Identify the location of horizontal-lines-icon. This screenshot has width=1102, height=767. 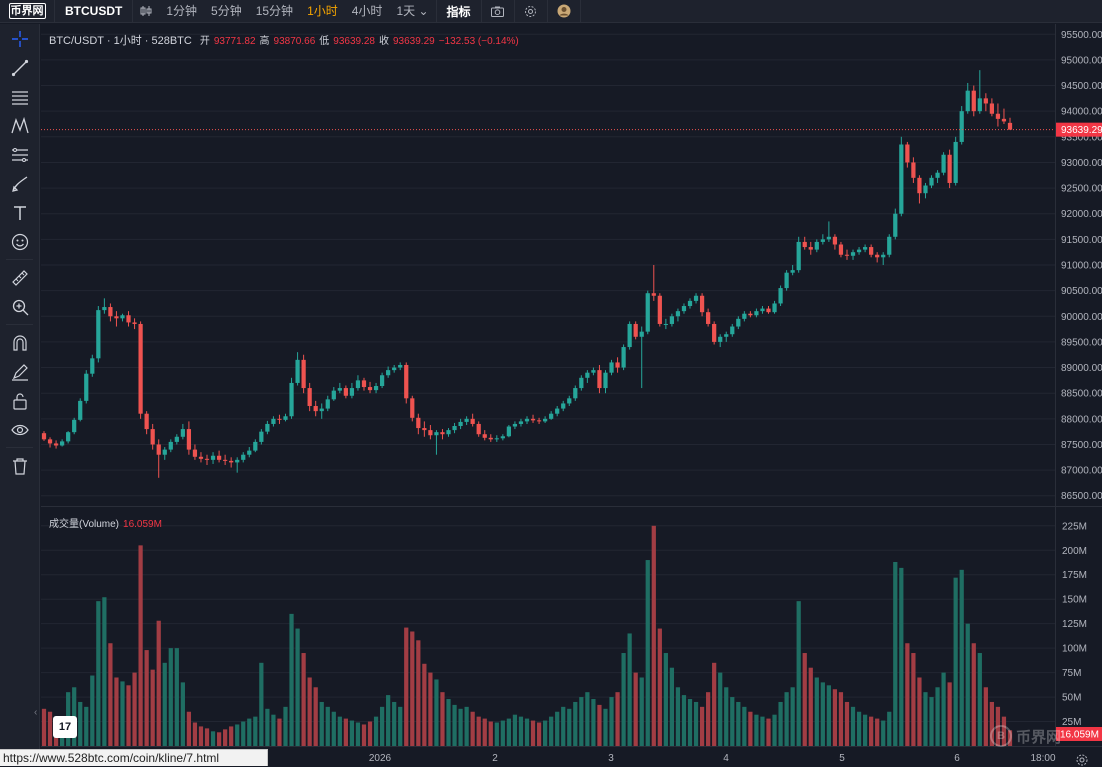
(20, 96).